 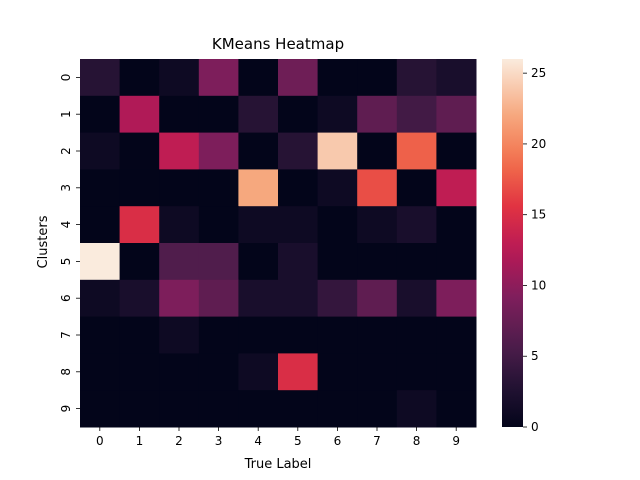 What do you see at coordinates (535, 356) in the screenshot?
I see `colorbar-tick-label: 5` at bounding box center [535, 356].